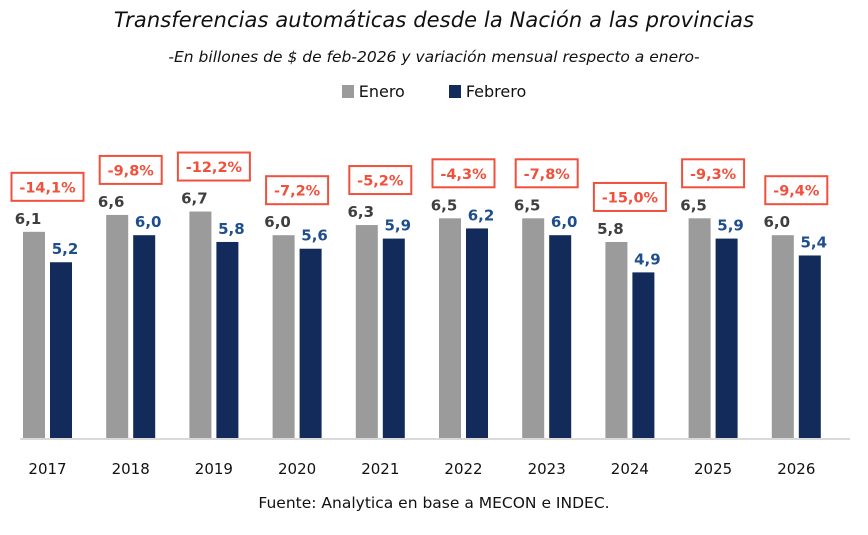 This screenshot has width=868, height=535. I want to click on legend-swatch-enero, so click(347, 91).